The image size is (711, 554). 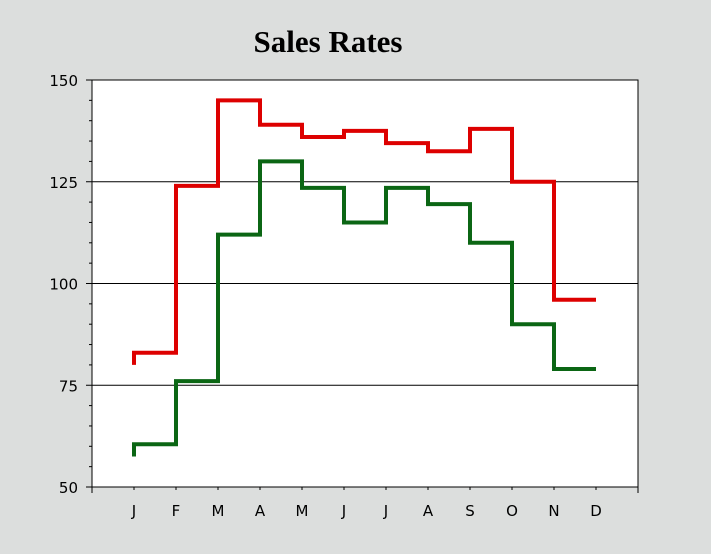 I want to click on x-tick-label: D, so click(x=596, y=511).